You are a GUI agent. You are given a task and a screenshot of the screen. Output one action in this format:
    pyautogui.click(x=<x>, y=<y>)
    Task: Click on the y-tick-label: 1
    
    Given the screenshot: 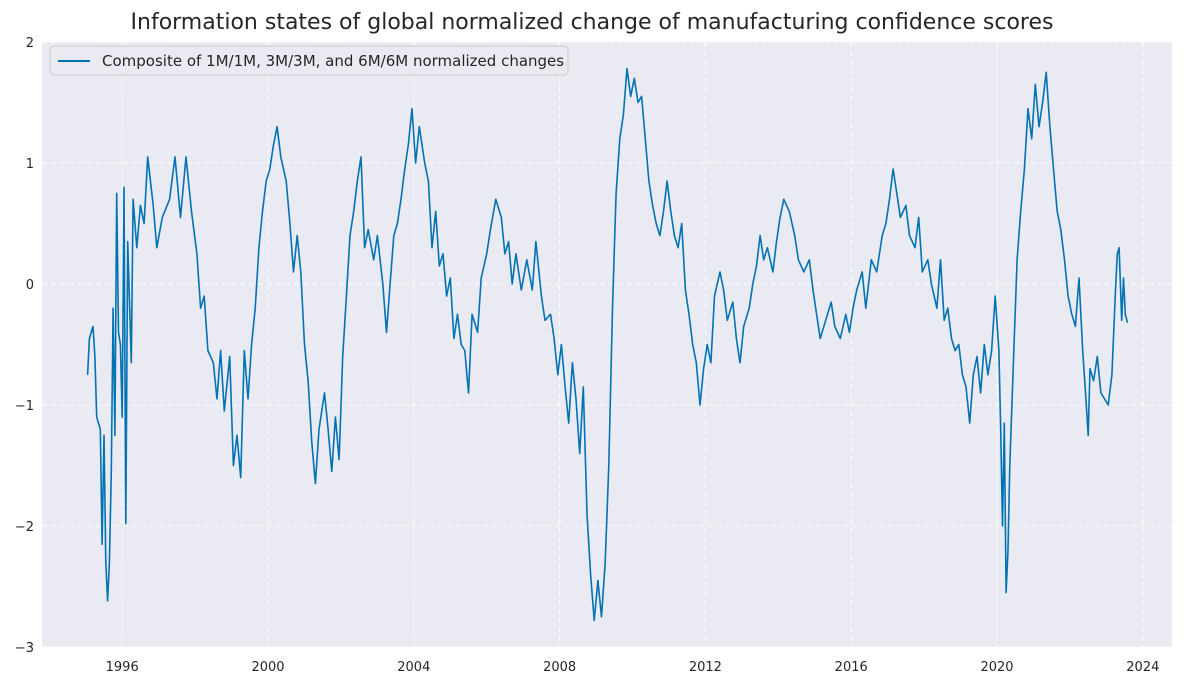 What is the action you would take?
    pyautogui.click(x=30, y=164)
    